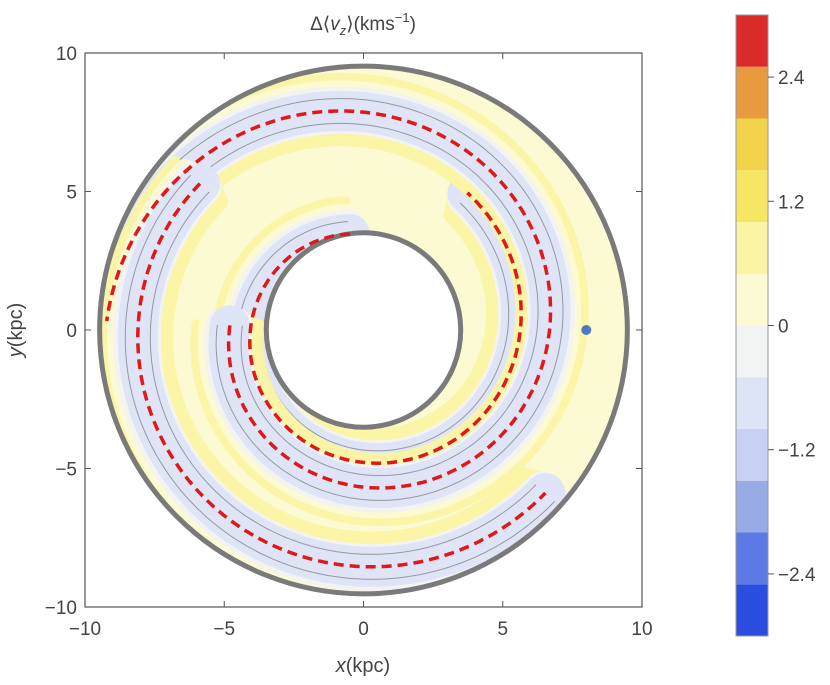 This screenshot has width=830, height=685. Describe the element at coordinates (224, 629) in the screenshot. I see `x-tick-label: −5` at that location.